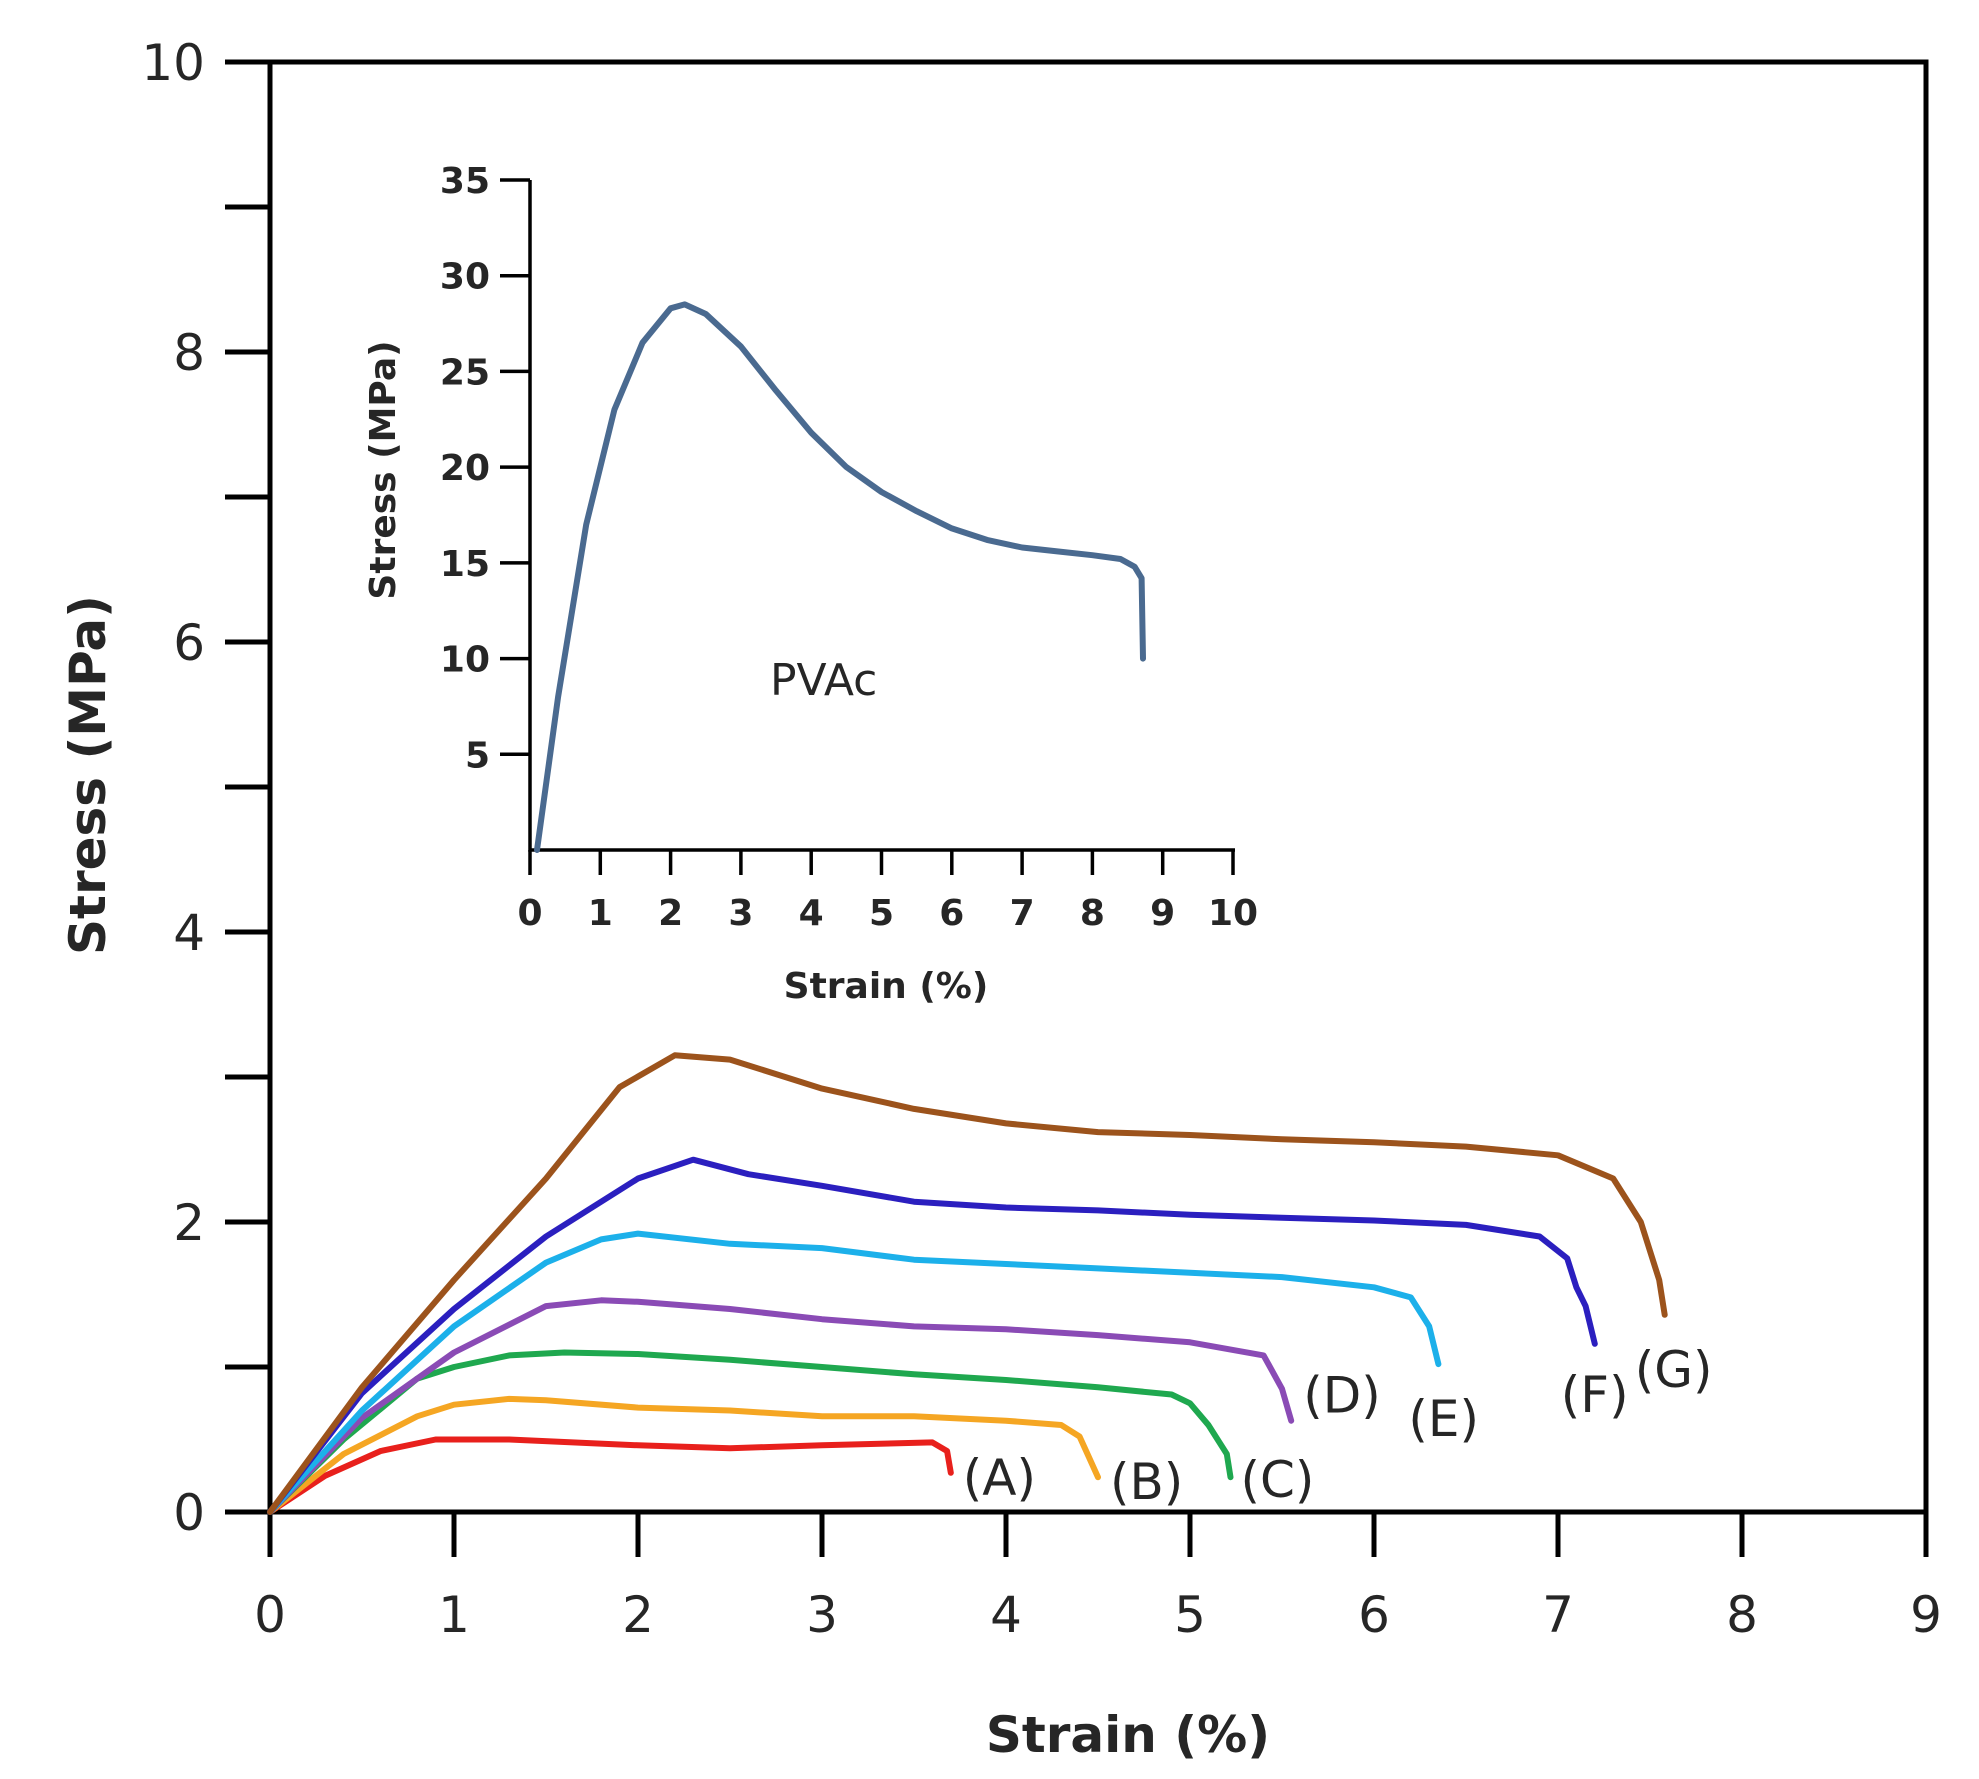  What do you see at coordinates (1146, 1482) in the screenshot?
I see `series-label-b: (B)` at bounding box center [1146, 1482].